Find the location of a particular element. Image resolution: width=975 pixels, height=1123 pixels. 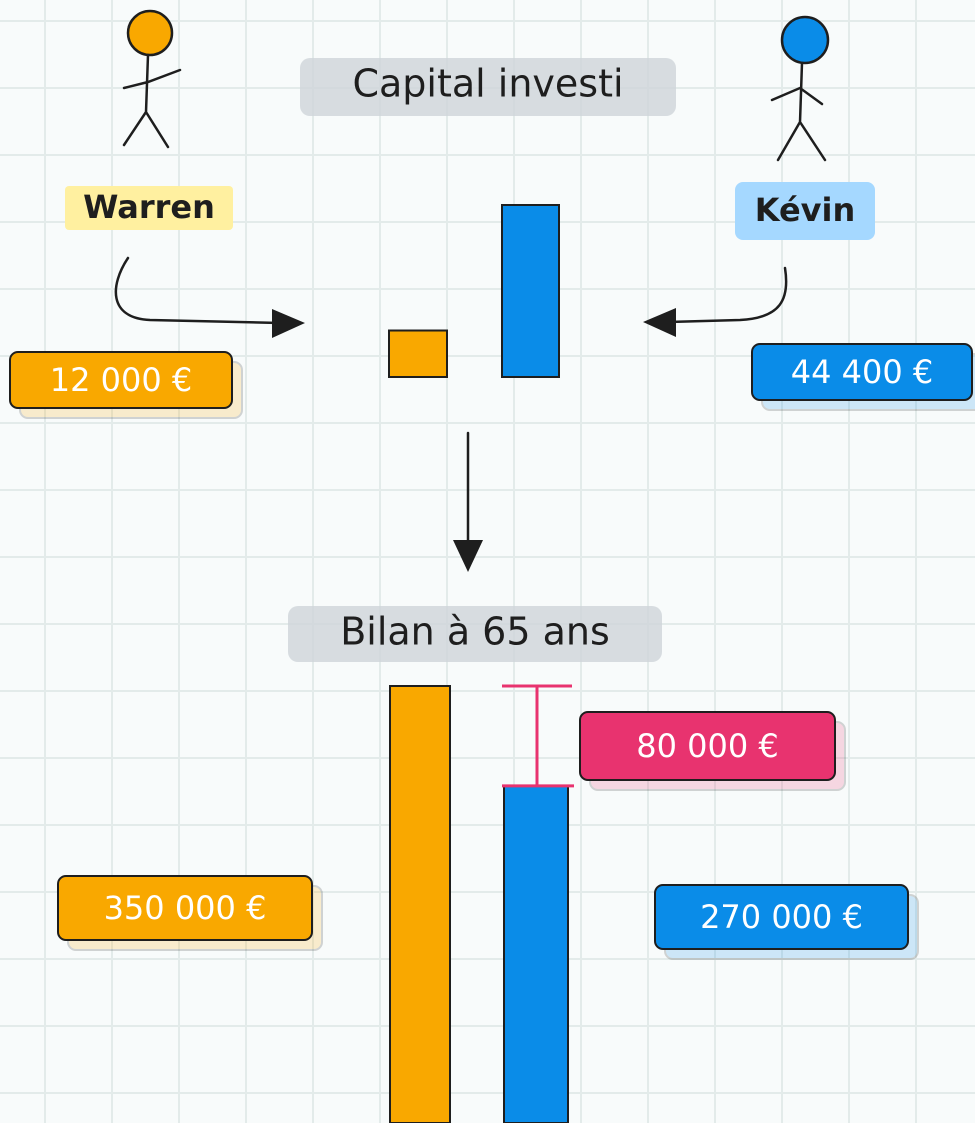

category-label: Kévin is located at coordinates (805, 210).